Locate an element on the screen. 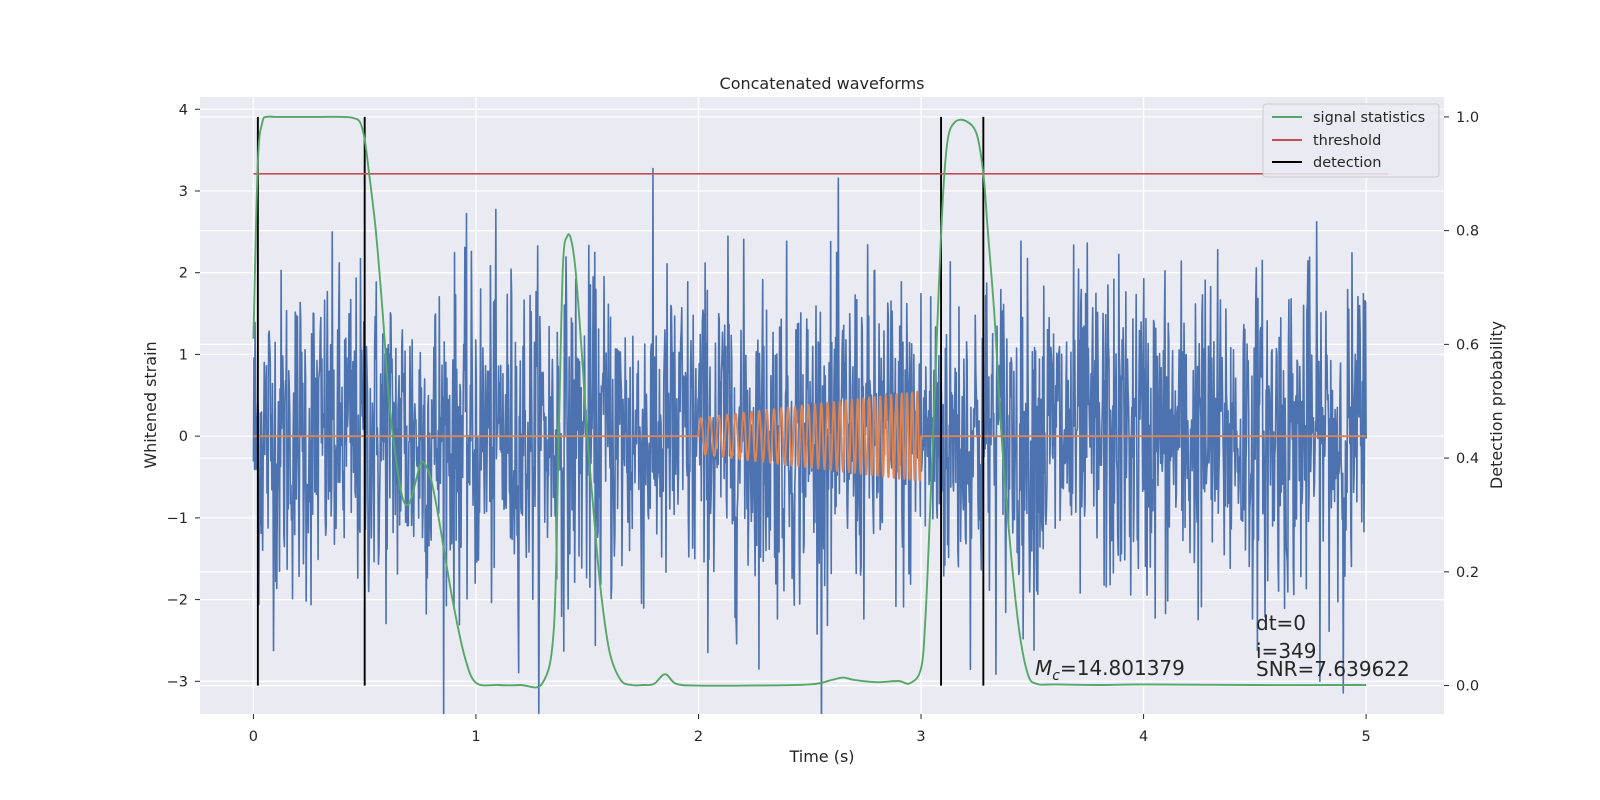 This screenshot has height=800, width=1600. y-left-tick-label-1: −2 is located at coordinates (177, 601).